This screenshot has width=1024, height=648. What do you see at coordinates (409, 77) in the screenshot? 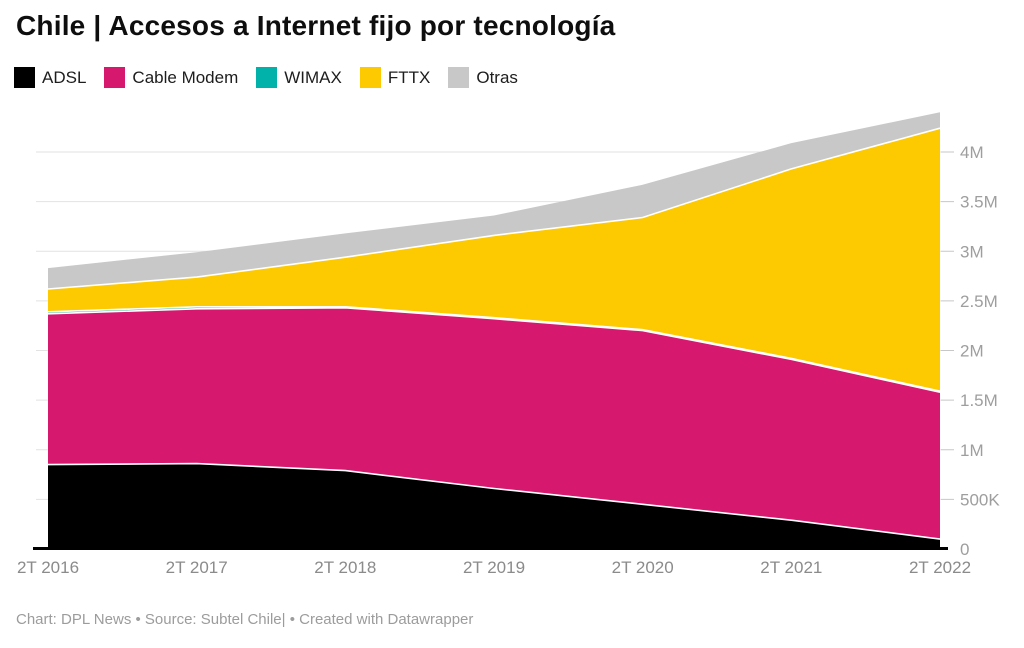
I see `legend-label: FTTX` at bounding box center [409, 77].